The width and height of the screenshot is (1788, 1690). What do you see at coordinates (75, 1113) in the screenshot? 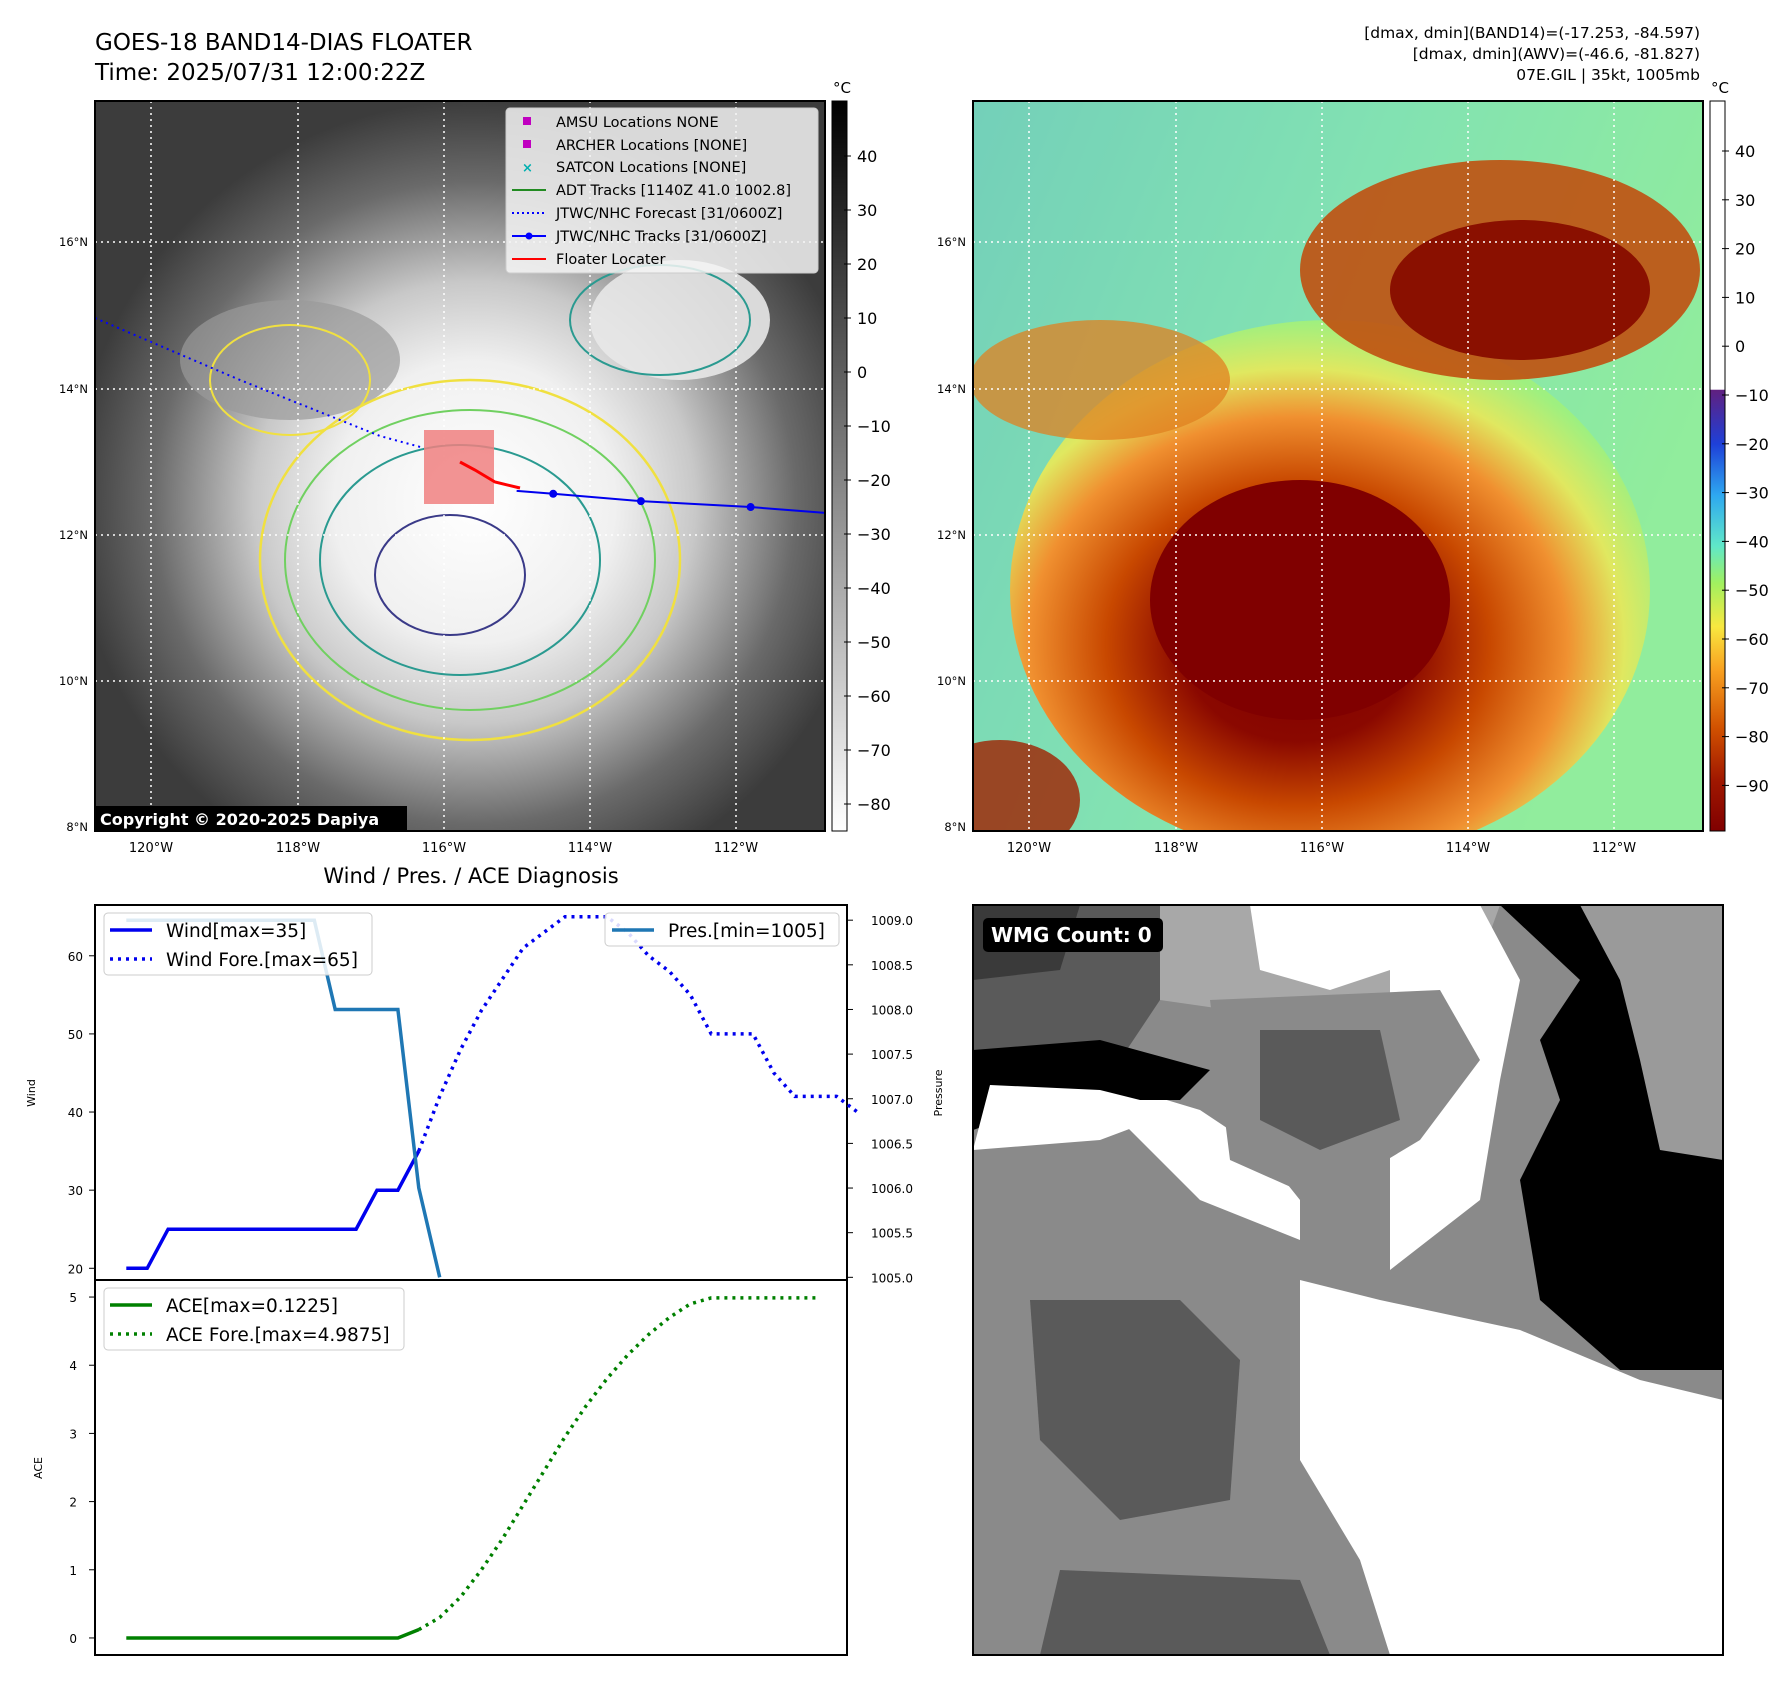
I see `wind-tick-label: 40` at bounding box center [75, 1113].